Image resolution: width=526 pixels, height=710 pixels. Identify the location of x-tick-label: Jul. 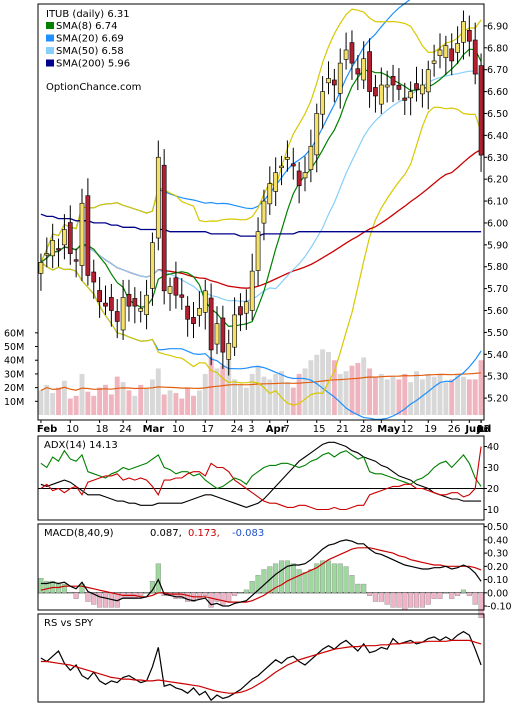
(483, 429).